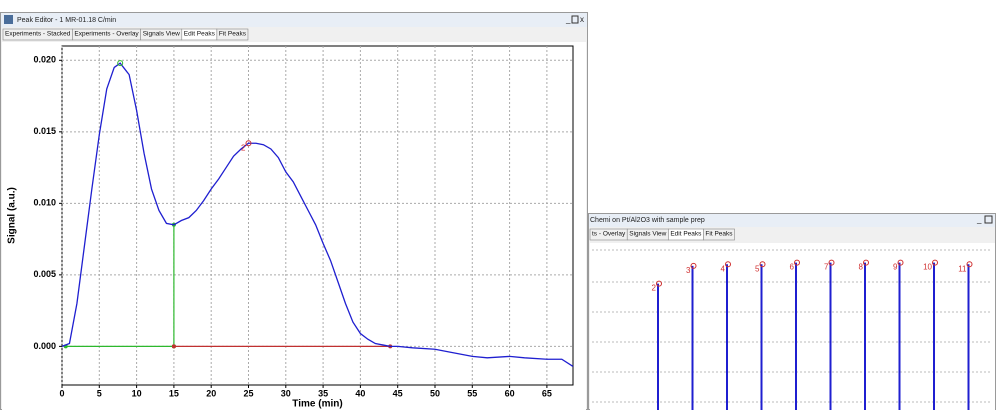  I want to click on x-tick-label: 30, so click(286, 393).